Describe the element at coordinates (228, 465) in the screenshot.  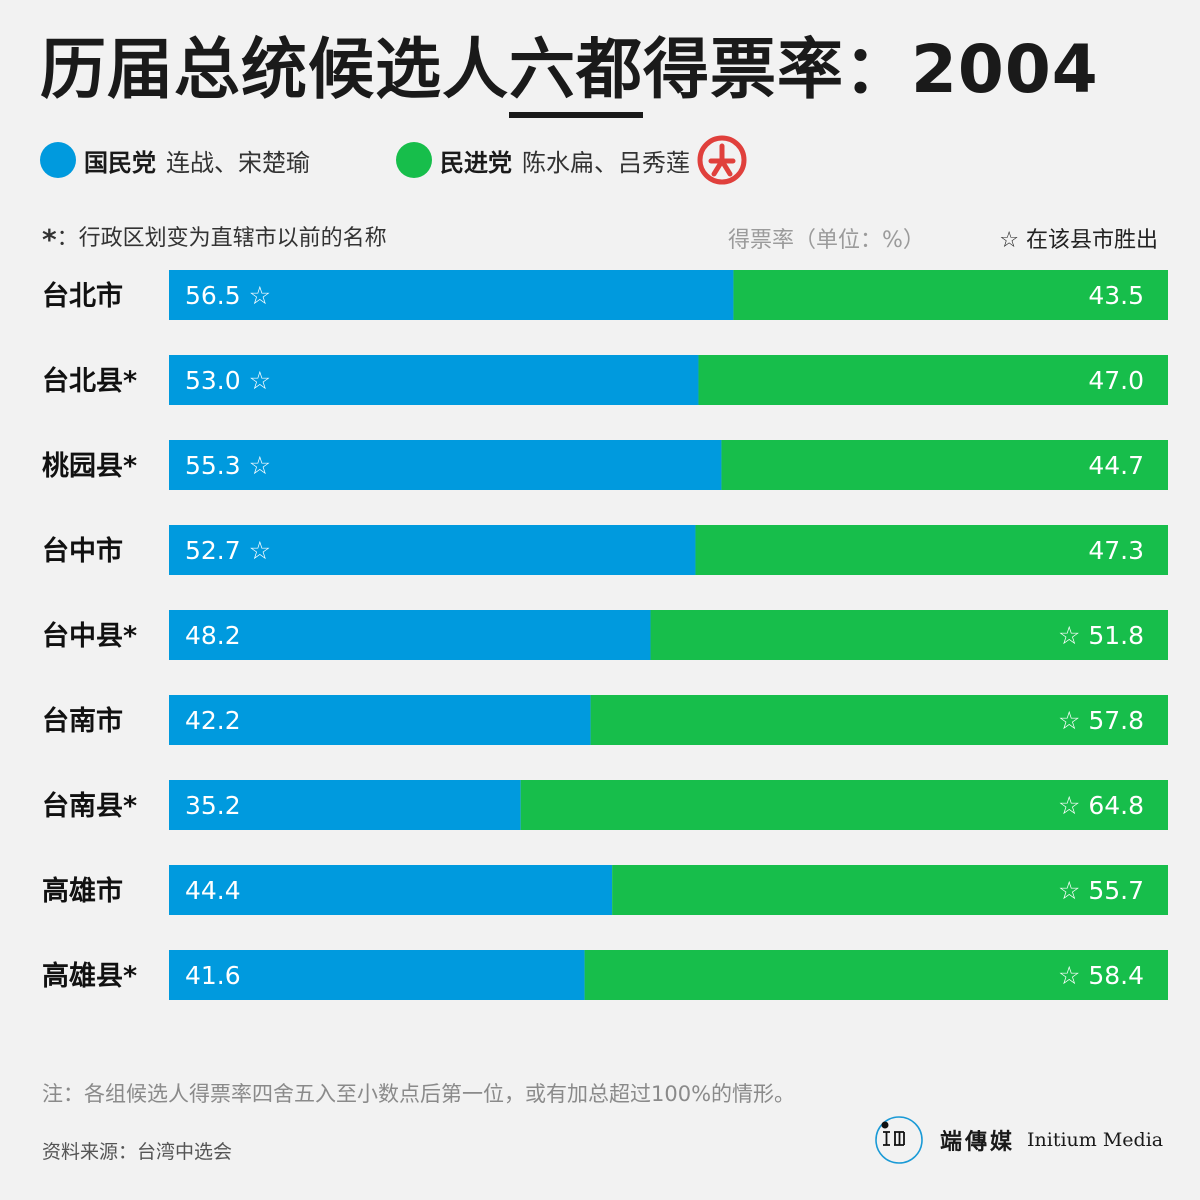
I see `kmt-value-label: 55.3 ☆` at that location.